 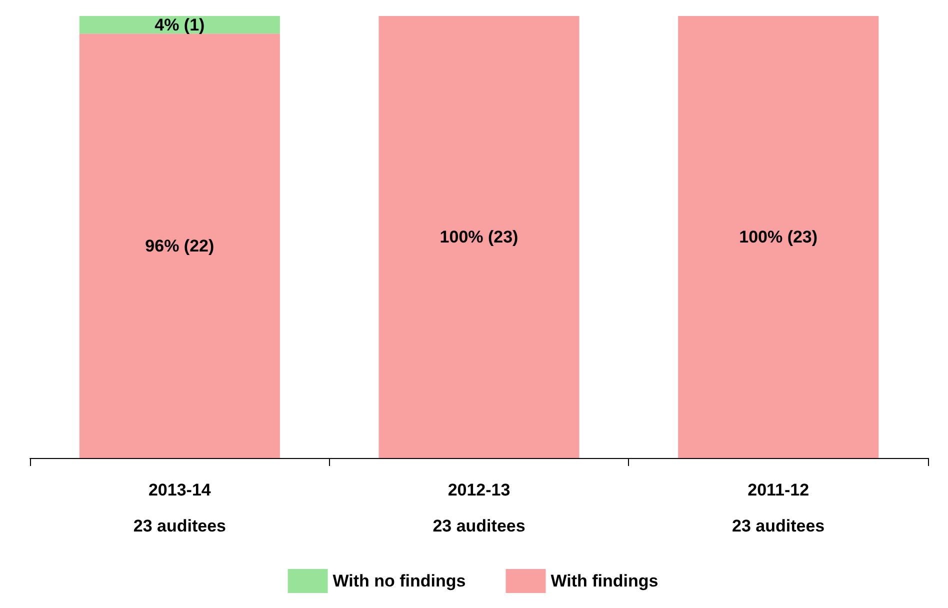 I want to click on legend-label: With no findings, so click(x=399, y=581).